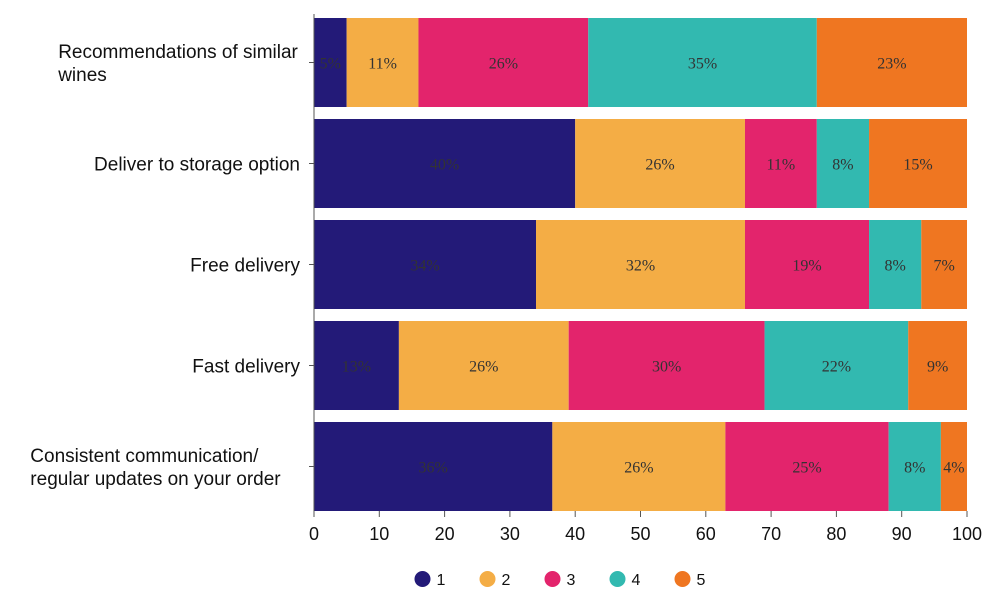 Image resolution: width=1000 pixels, height=593 pixels. I want to click on category-label-row-3: Free delivery, so click(245, 266).